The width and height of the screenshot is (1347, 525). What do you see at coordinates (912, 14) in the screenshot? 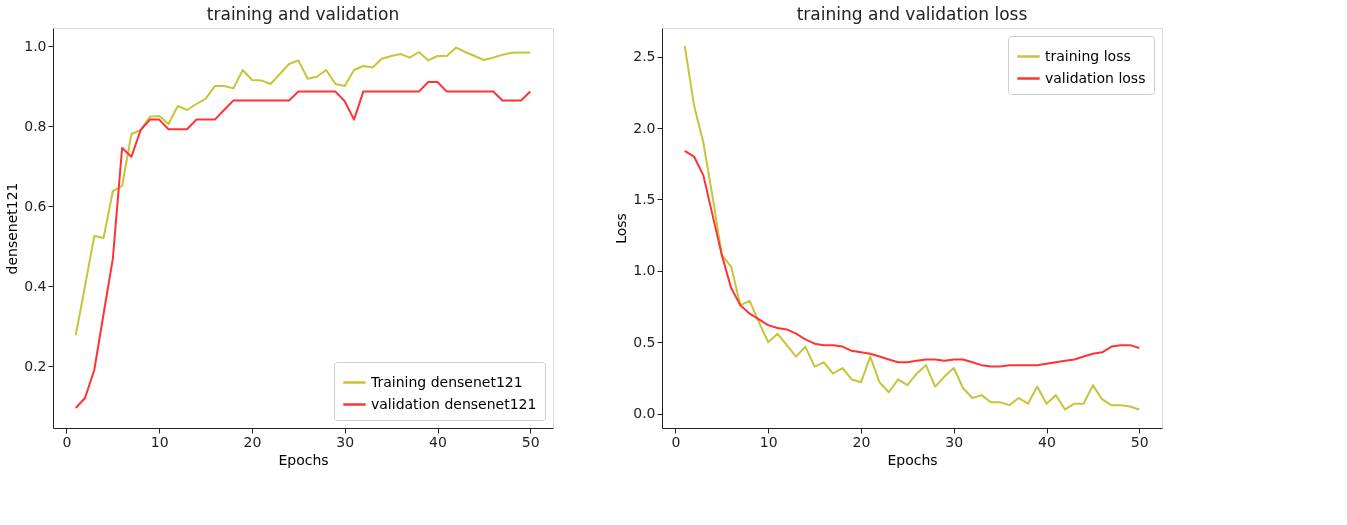
I see `chart-title: training and validation loss` at bounding box center [912, 14].